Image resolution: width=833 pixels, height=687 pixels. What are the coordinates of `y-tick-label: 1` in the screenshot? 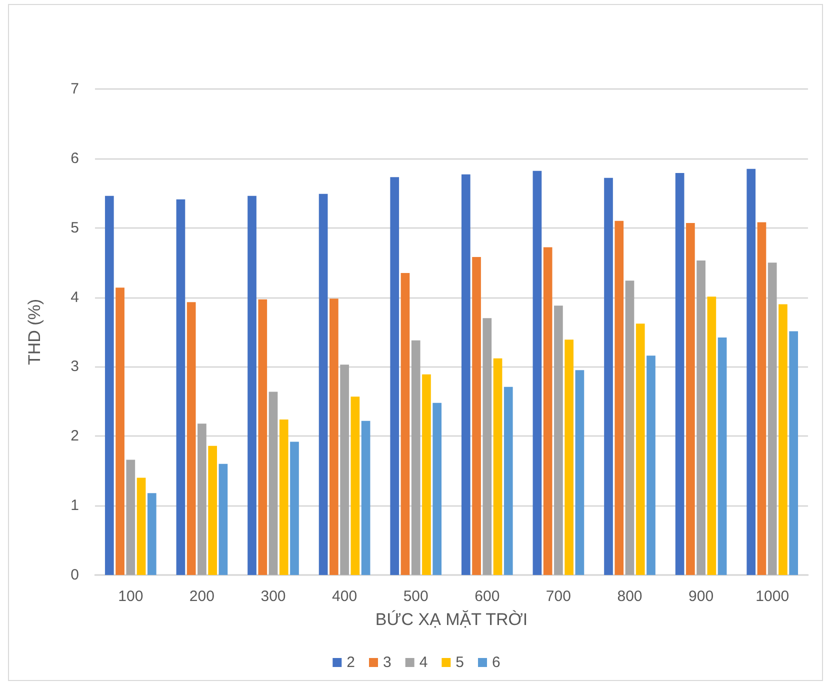 It's located at (74, 505).